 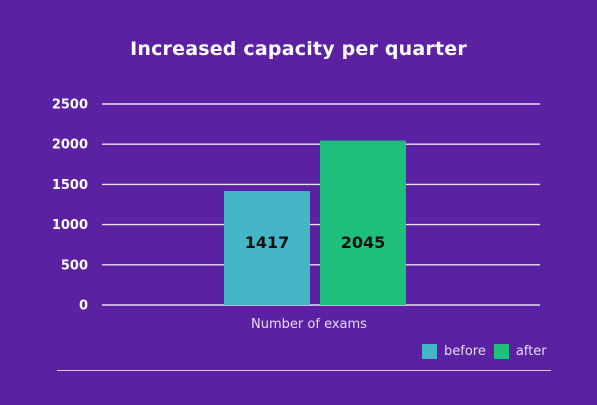 What do you see at coordinates (309, 324) in the screenshot?
I see `x-axis-label: Number of exams` at bounding box center [309, 324].